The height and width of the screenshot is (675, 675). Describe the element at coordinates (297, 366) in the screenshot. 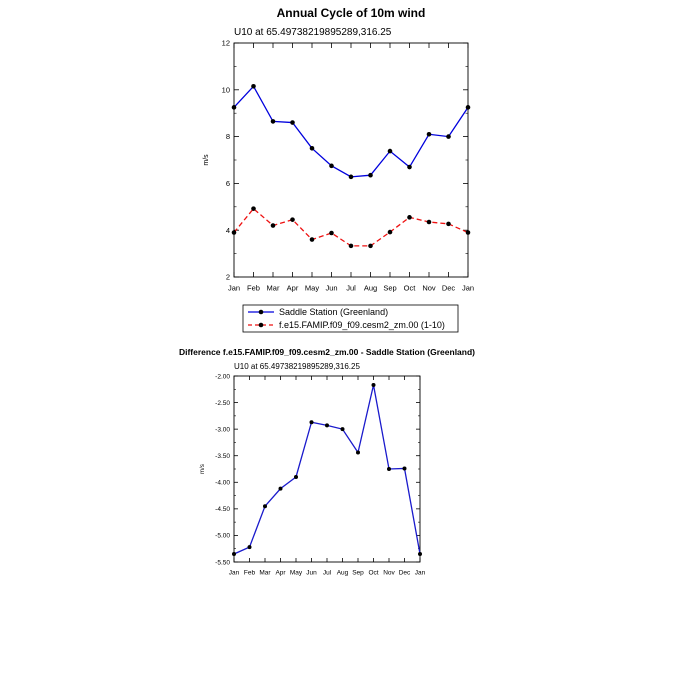

I see `chart2-subtitle: U10 at 65.49738219895289,316.25` at that location.